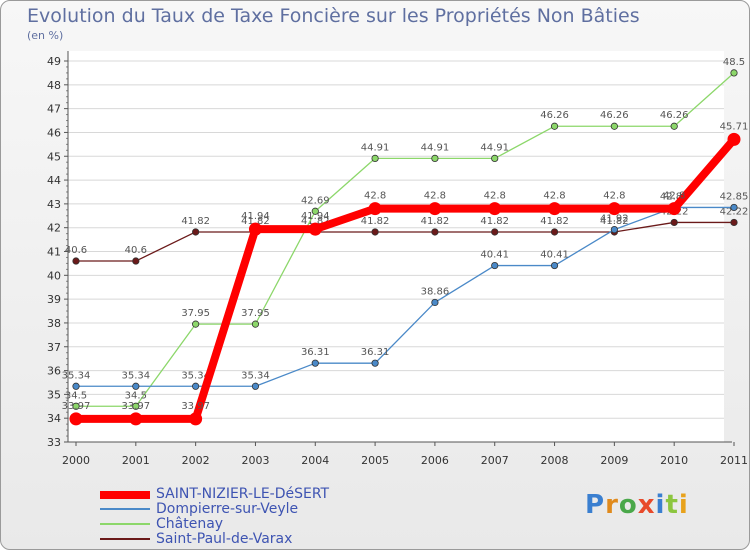 The width and height of the screenshot is (750, 550). I want to click on data-label: 34.5, so click(136, 395).